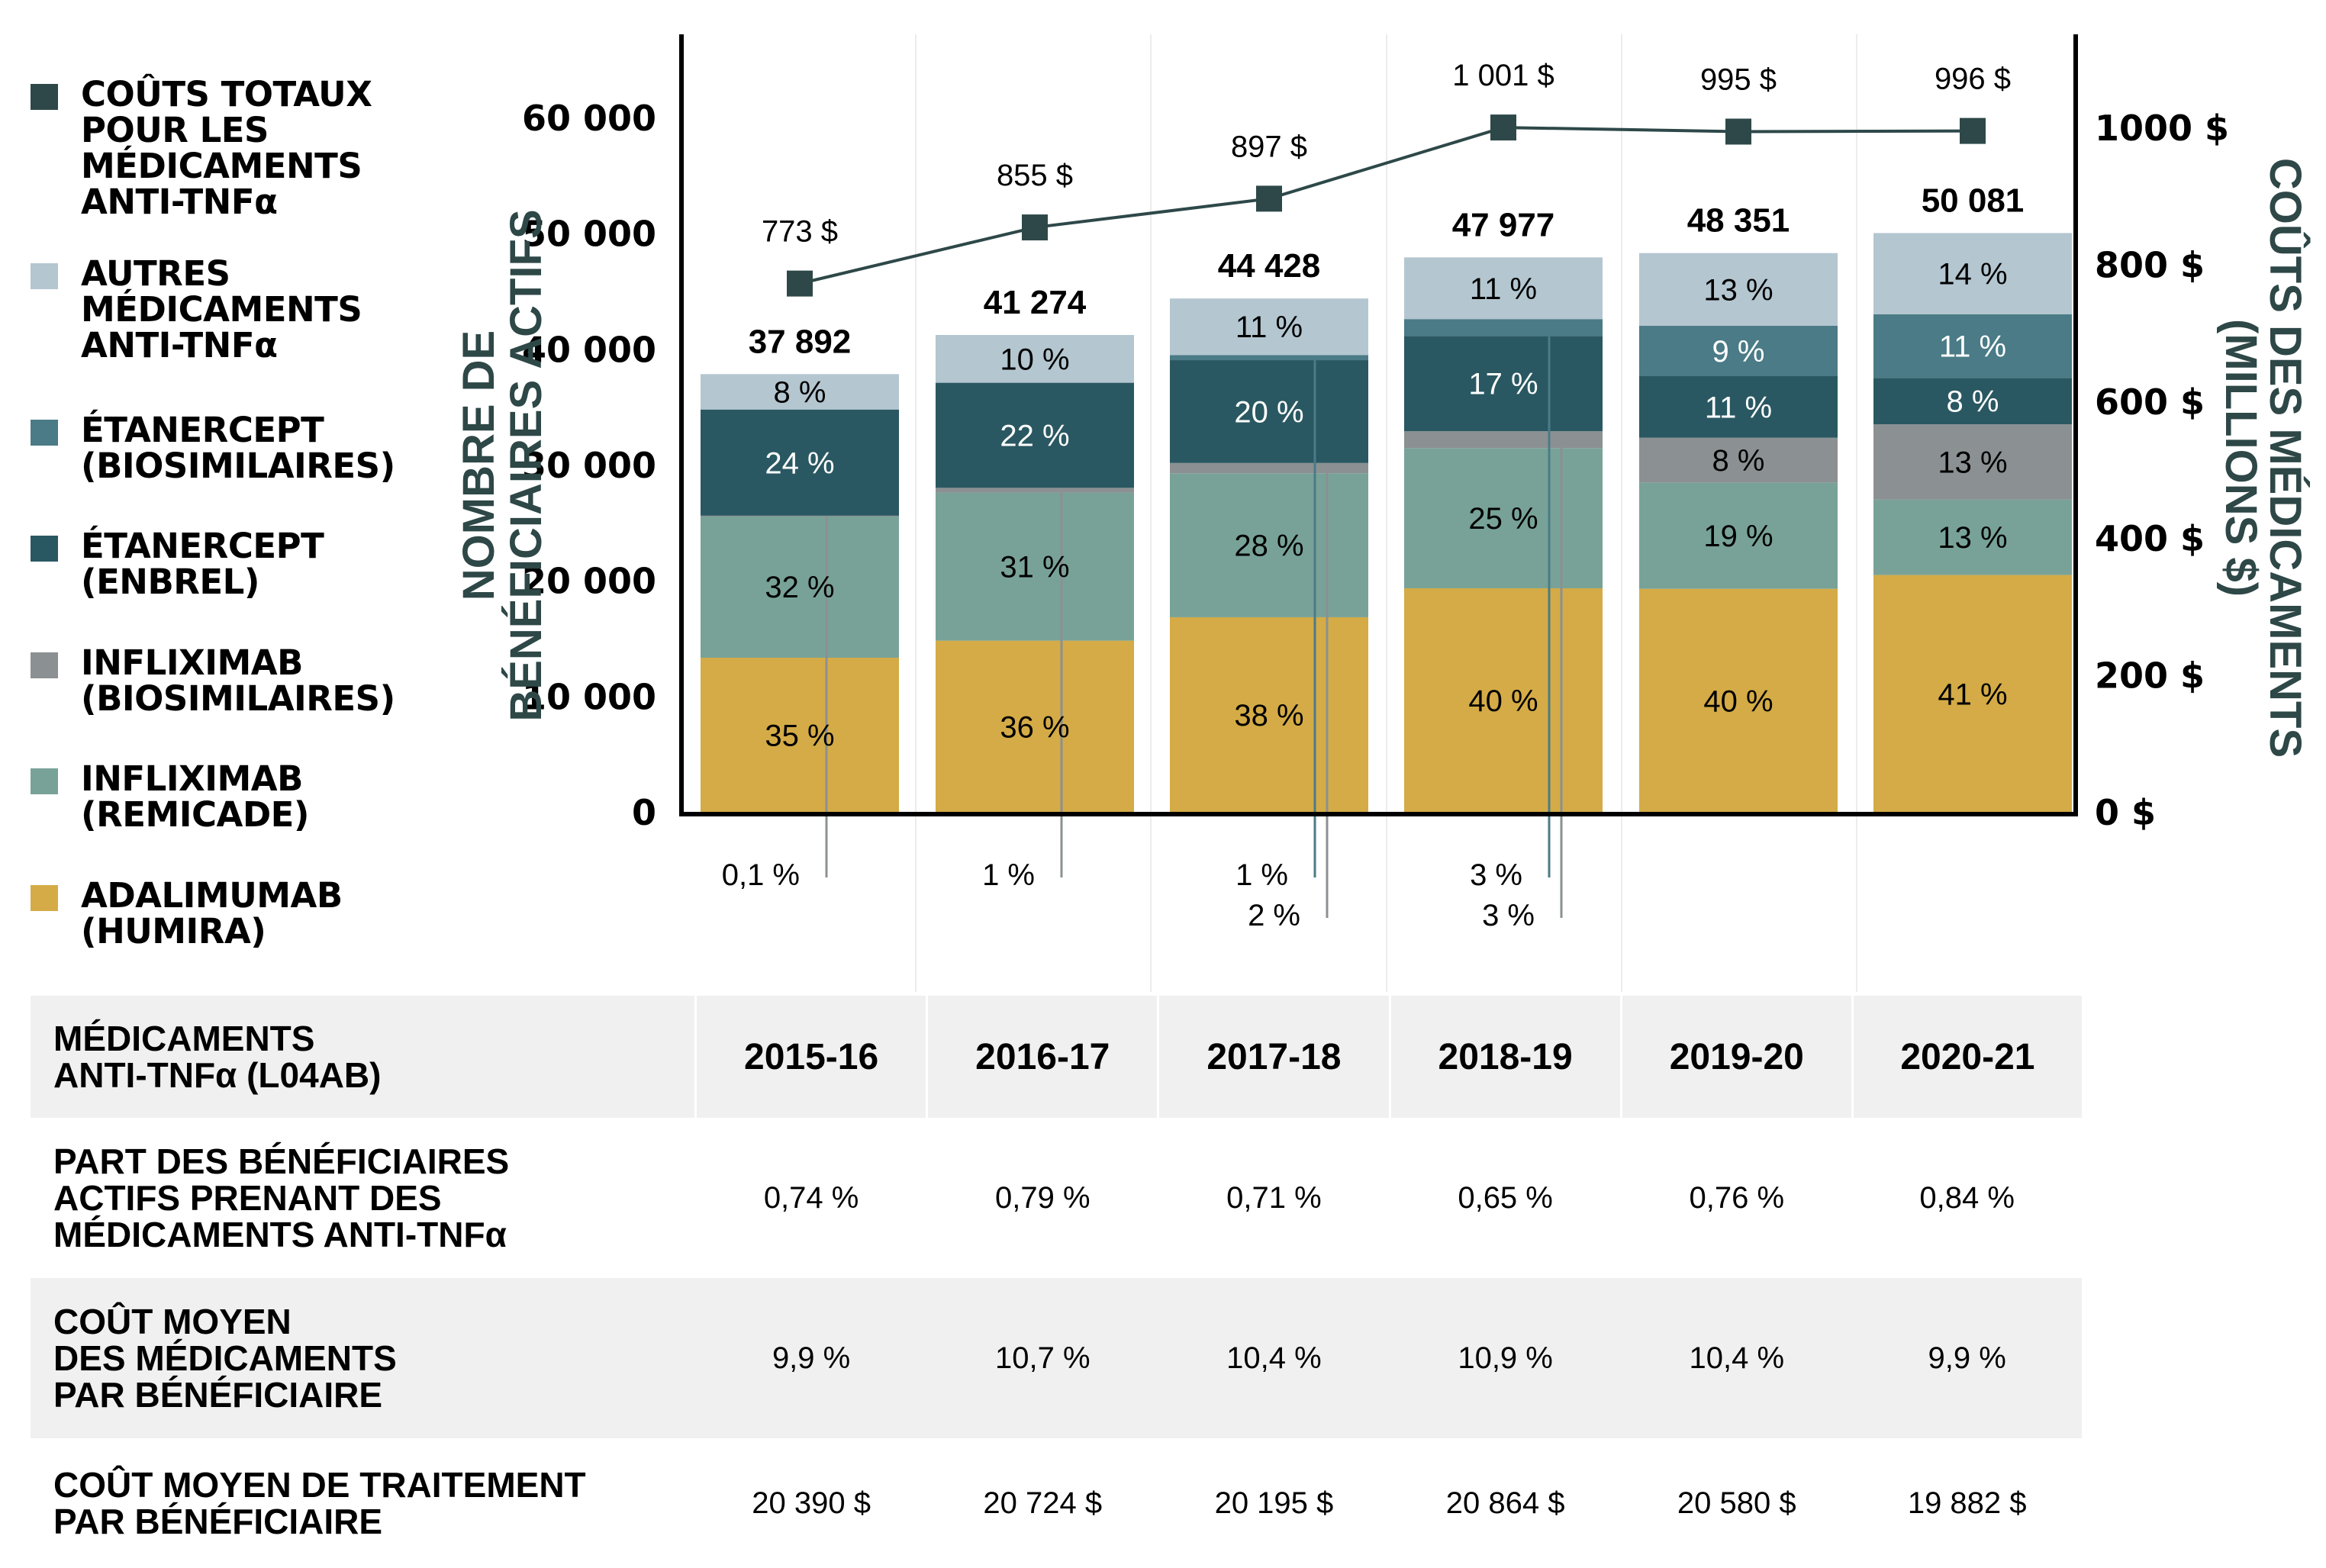 This screenshot has width=2326, height=1568. I want to click on table-cell: 20 390 $, so click(811, 1503).